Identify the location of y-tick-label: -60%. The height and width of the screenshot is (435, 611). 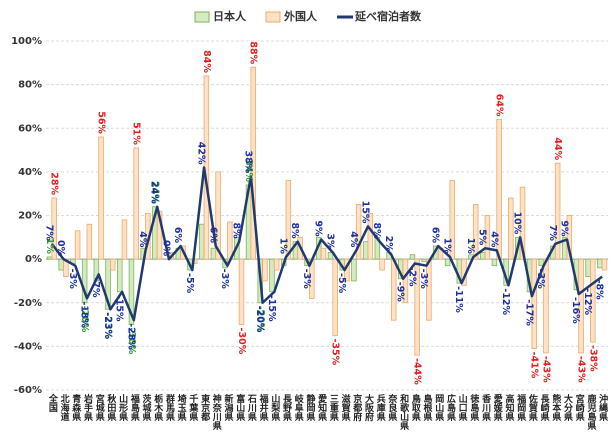
(28, 390).